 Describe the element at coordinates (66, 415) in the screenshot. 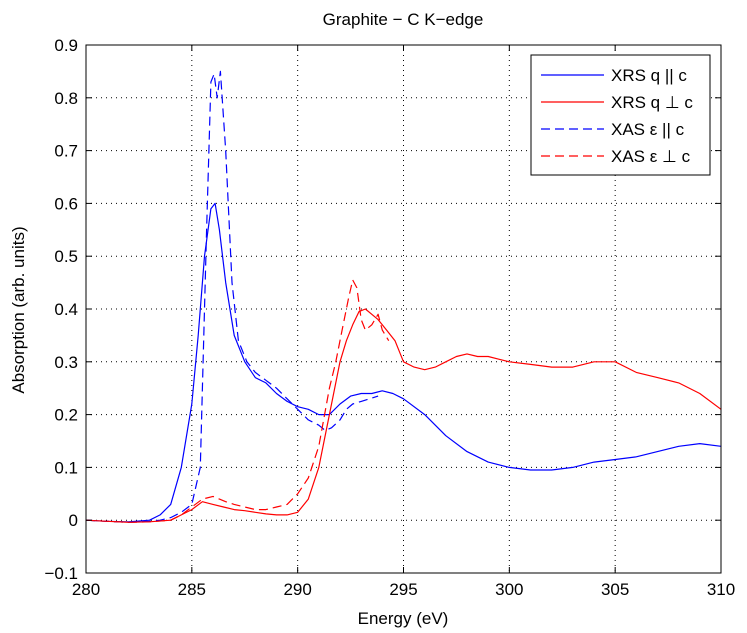

I see `y-tick-label: 0.2` at that location.